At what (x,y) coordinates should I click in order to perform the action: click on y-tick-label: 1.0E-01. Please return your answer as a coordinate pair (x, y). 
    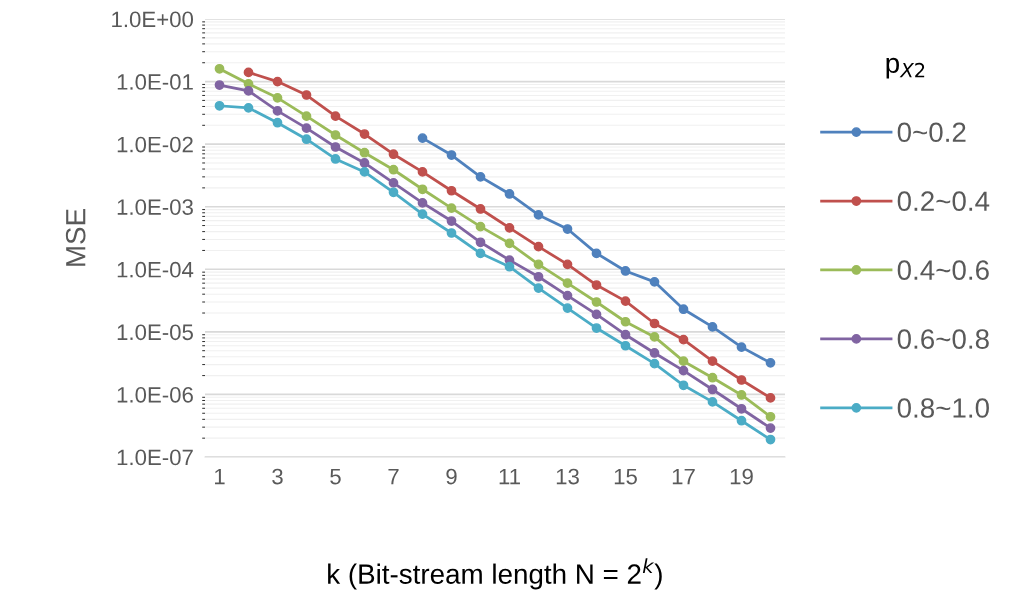
    Looking at the image, I should click on (155, 82).